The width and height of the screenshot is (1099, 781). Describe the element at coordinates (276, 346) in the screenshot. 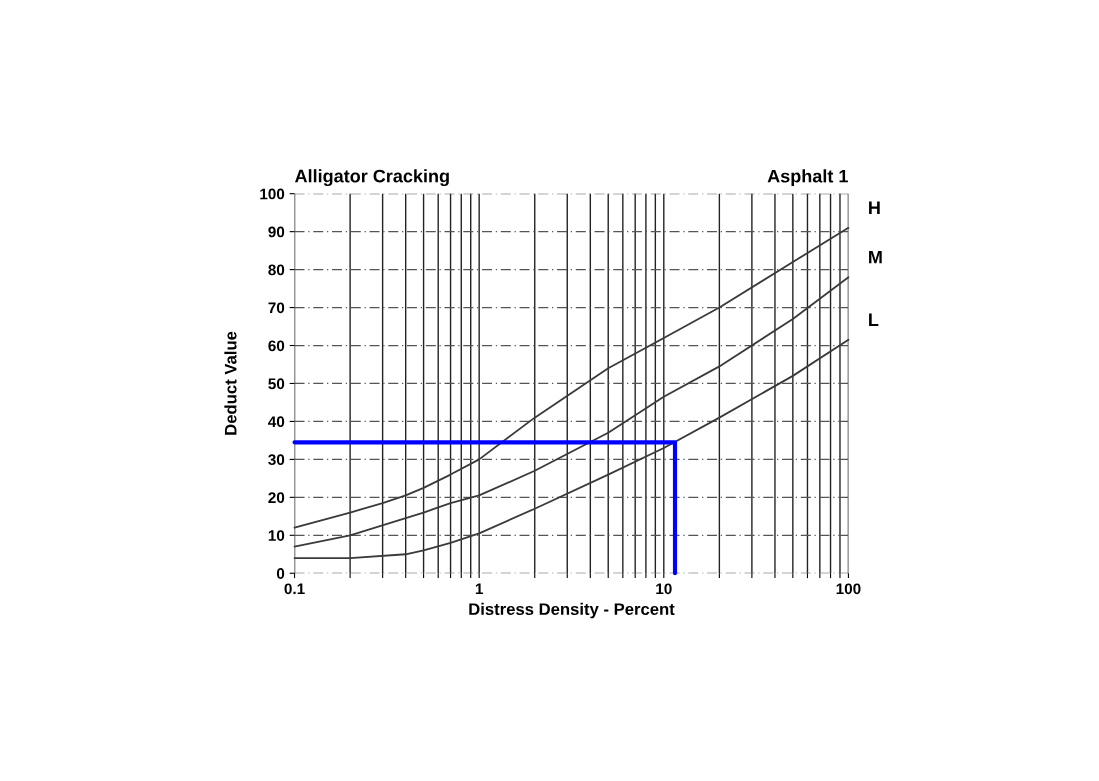

I see `y-tick-label: 60` at that location.